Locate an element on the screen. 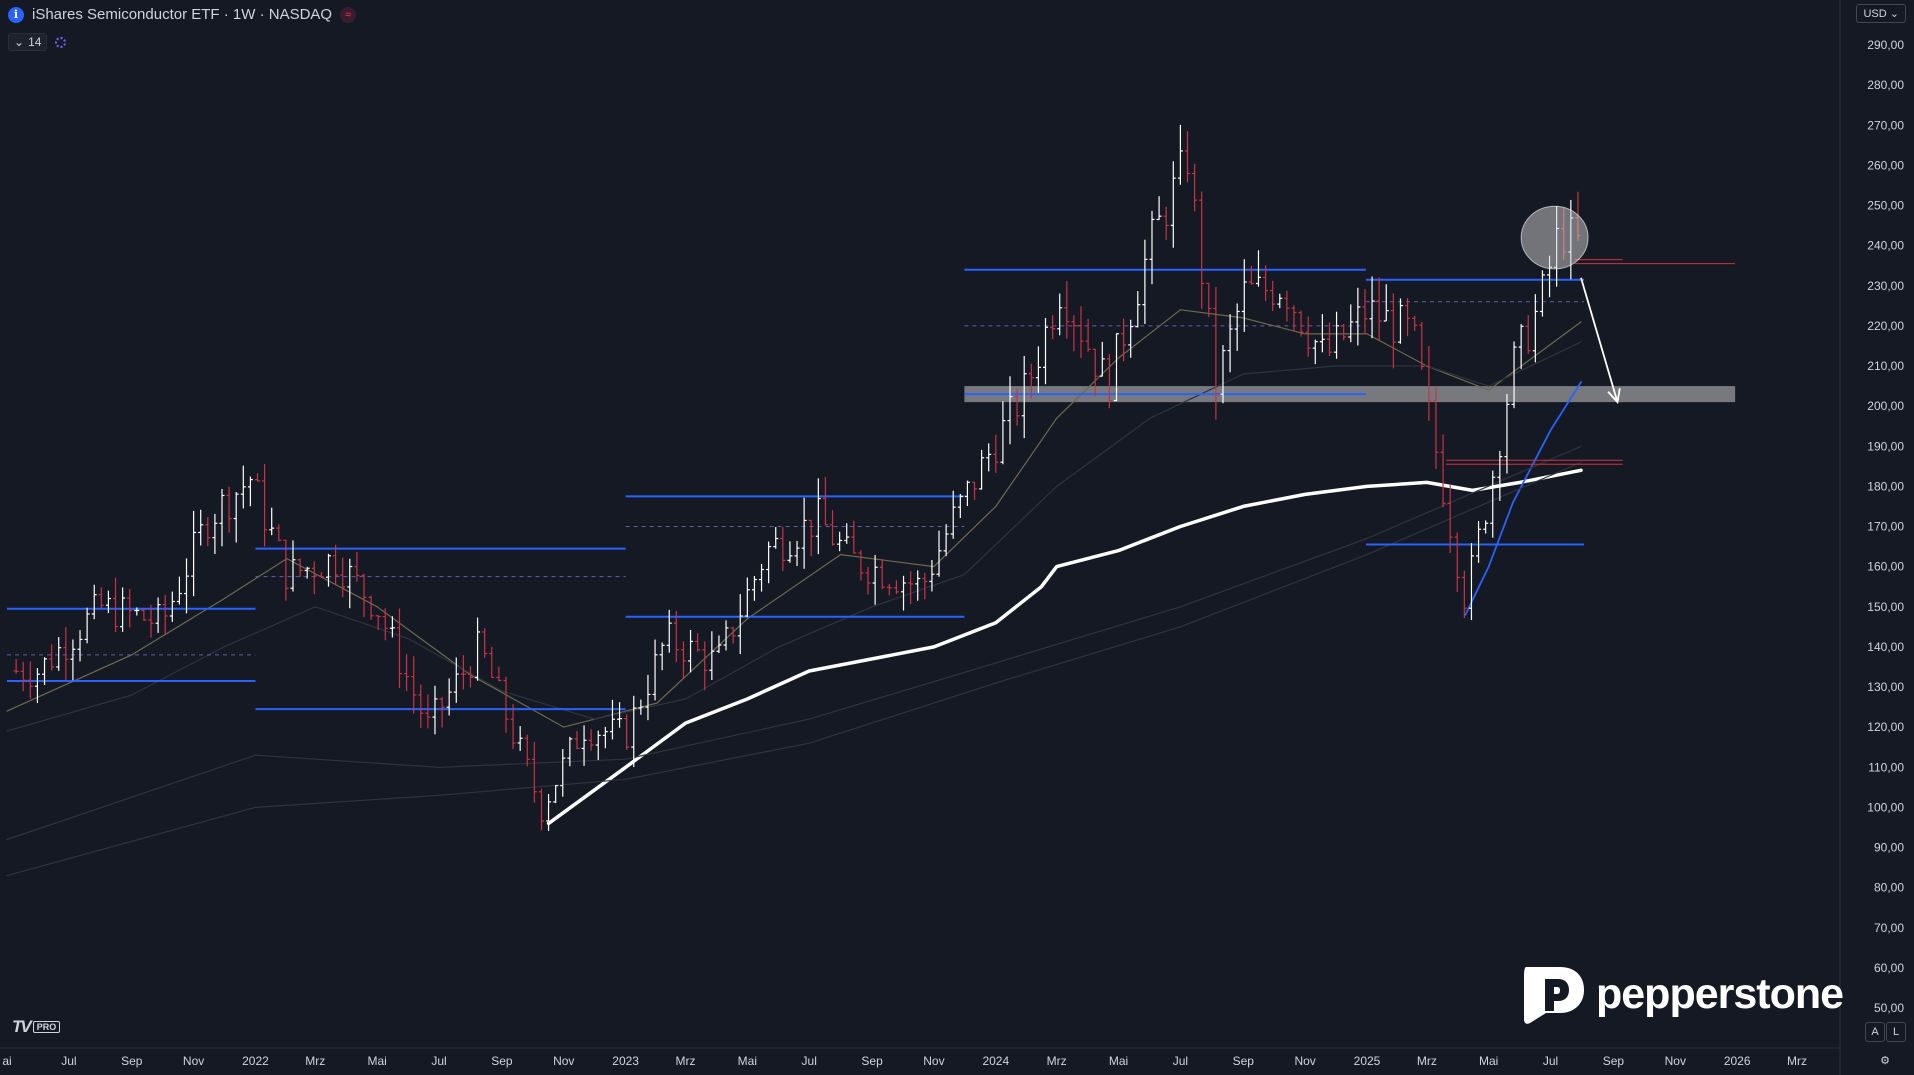 Image resolution: width=1914 pixels, height=1075 pixels. y-tick-label: 170,00 is located at coordinates (1885, 527).